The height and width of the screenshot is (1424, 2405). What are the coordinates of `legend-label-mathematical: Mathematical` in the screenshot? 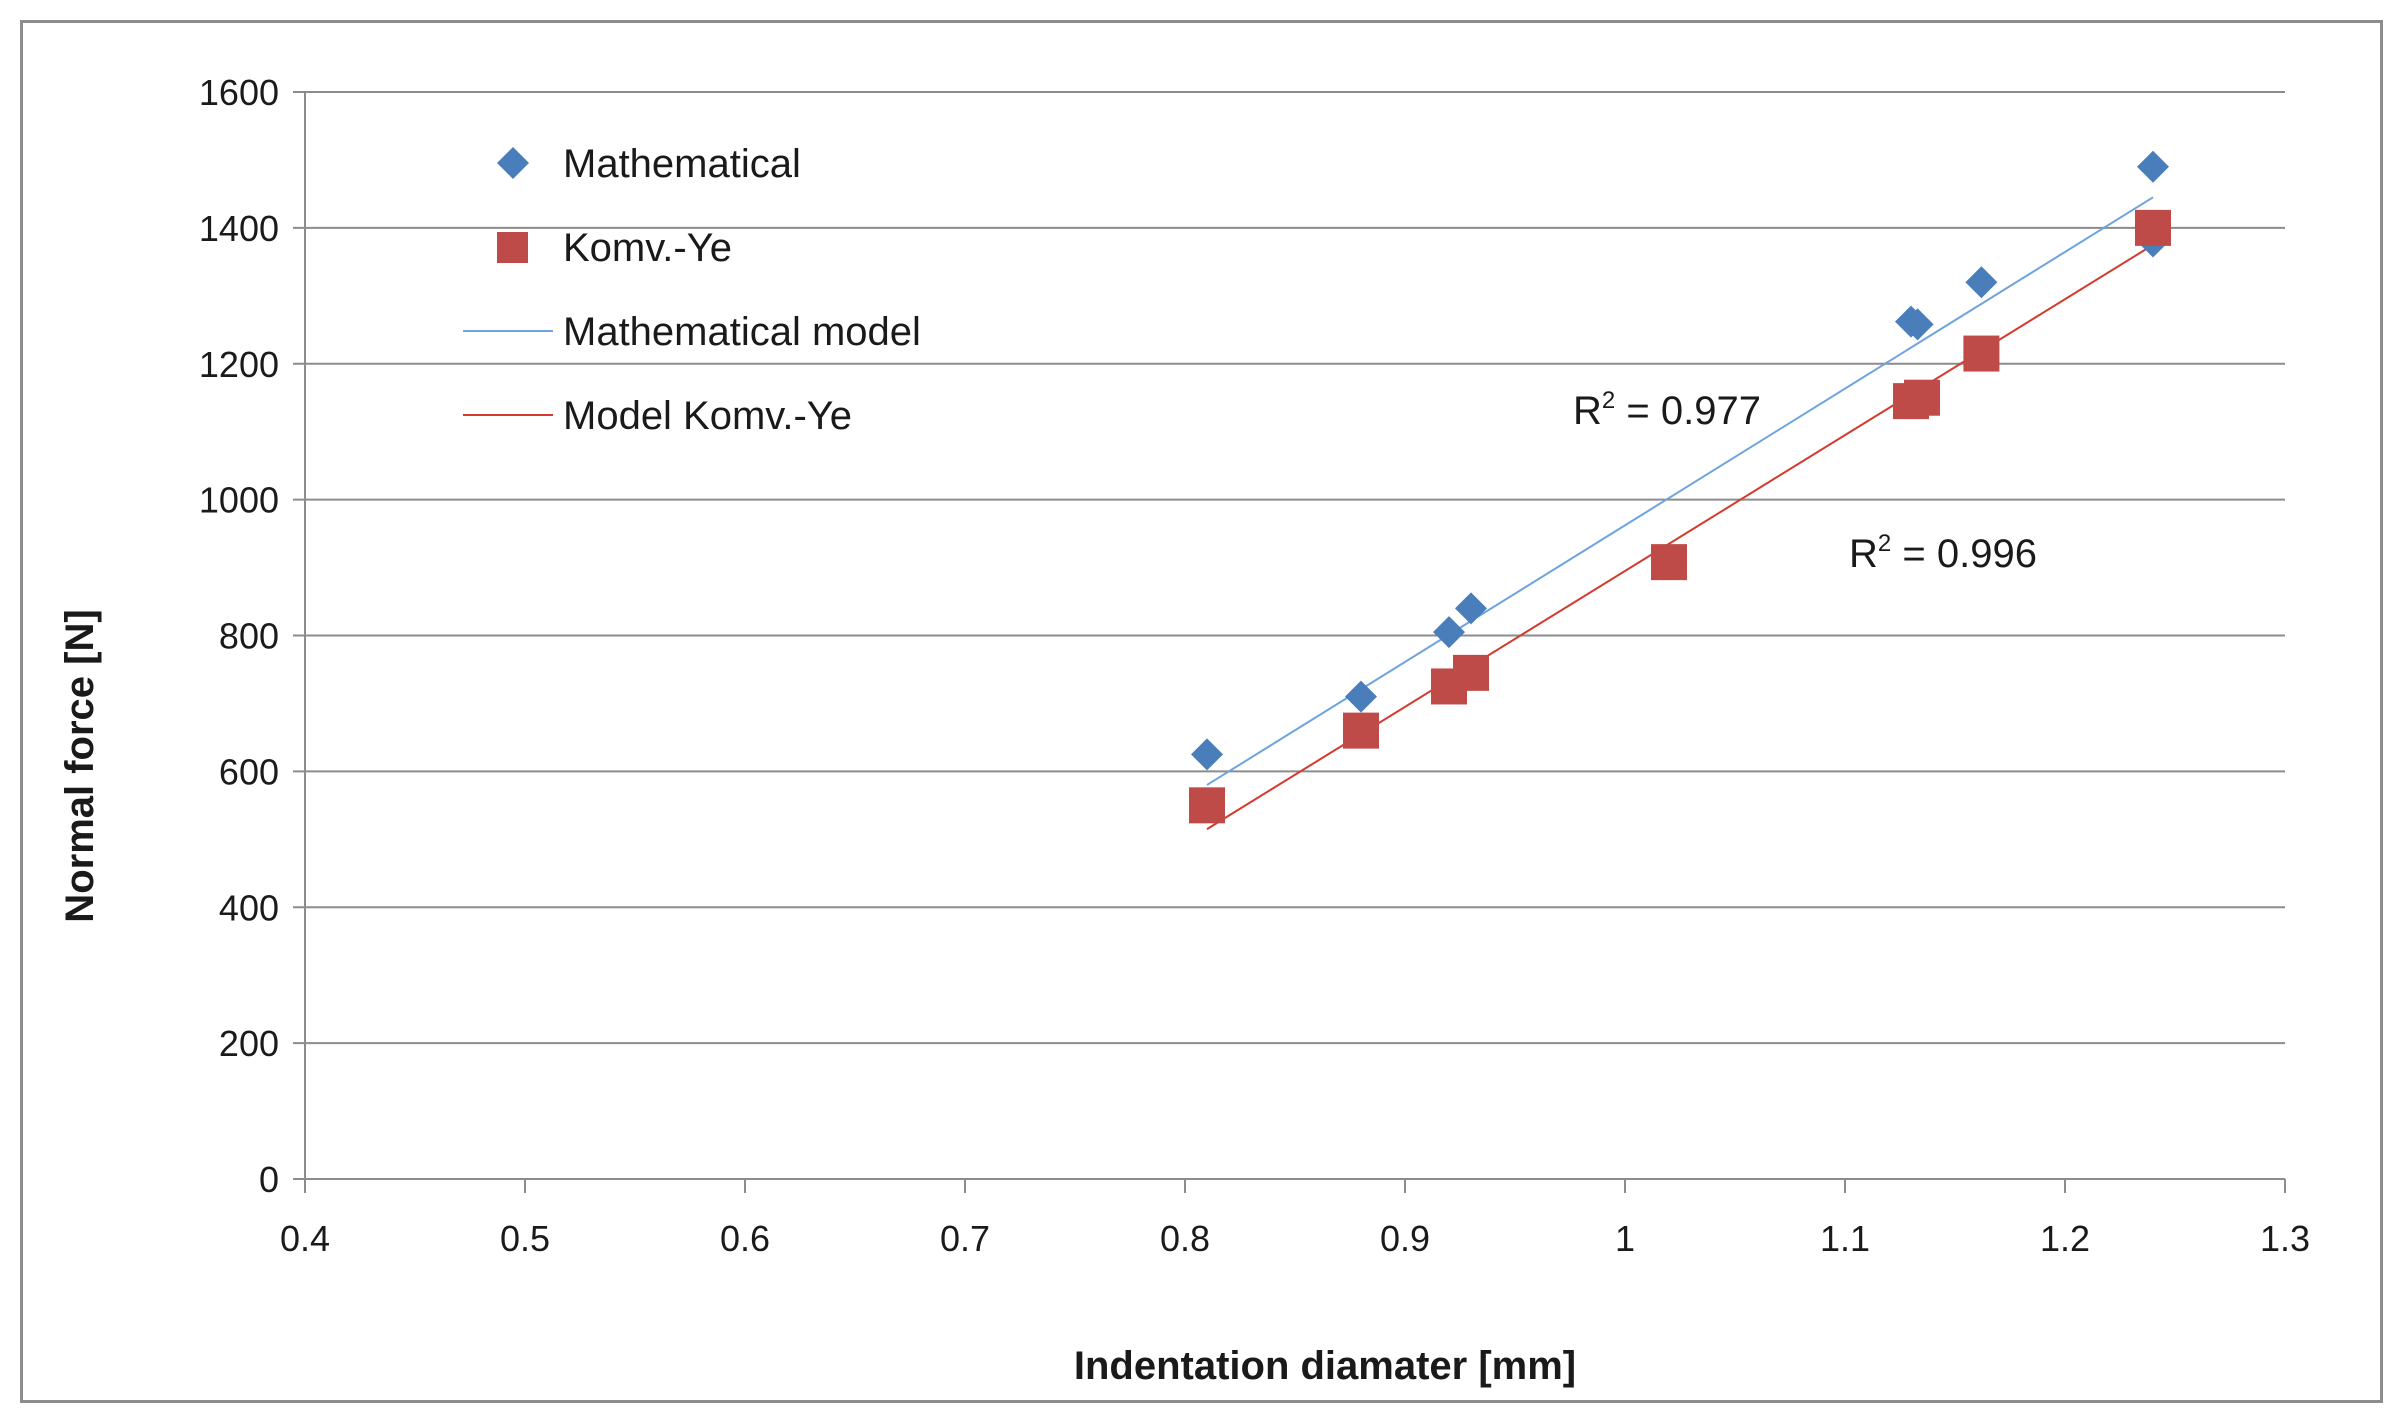 It's located at (682, 164).